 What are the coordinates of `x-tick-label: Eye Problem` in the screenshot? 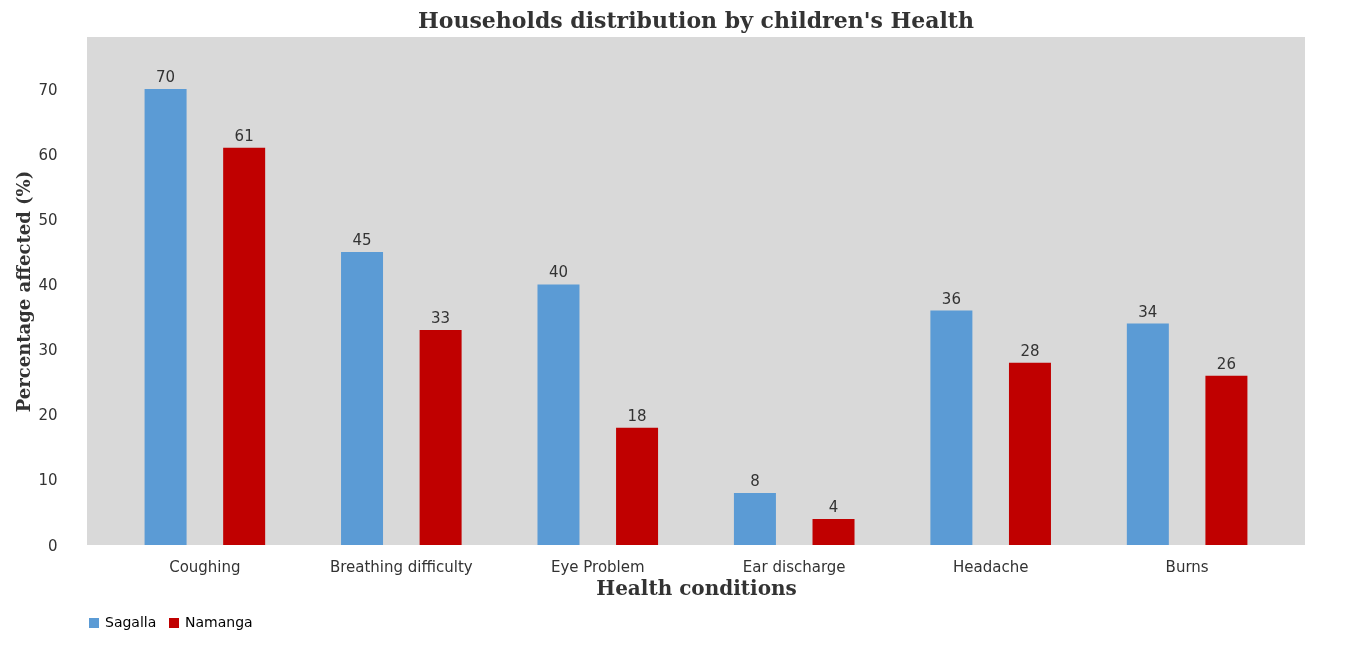 It's located at (597, 566).